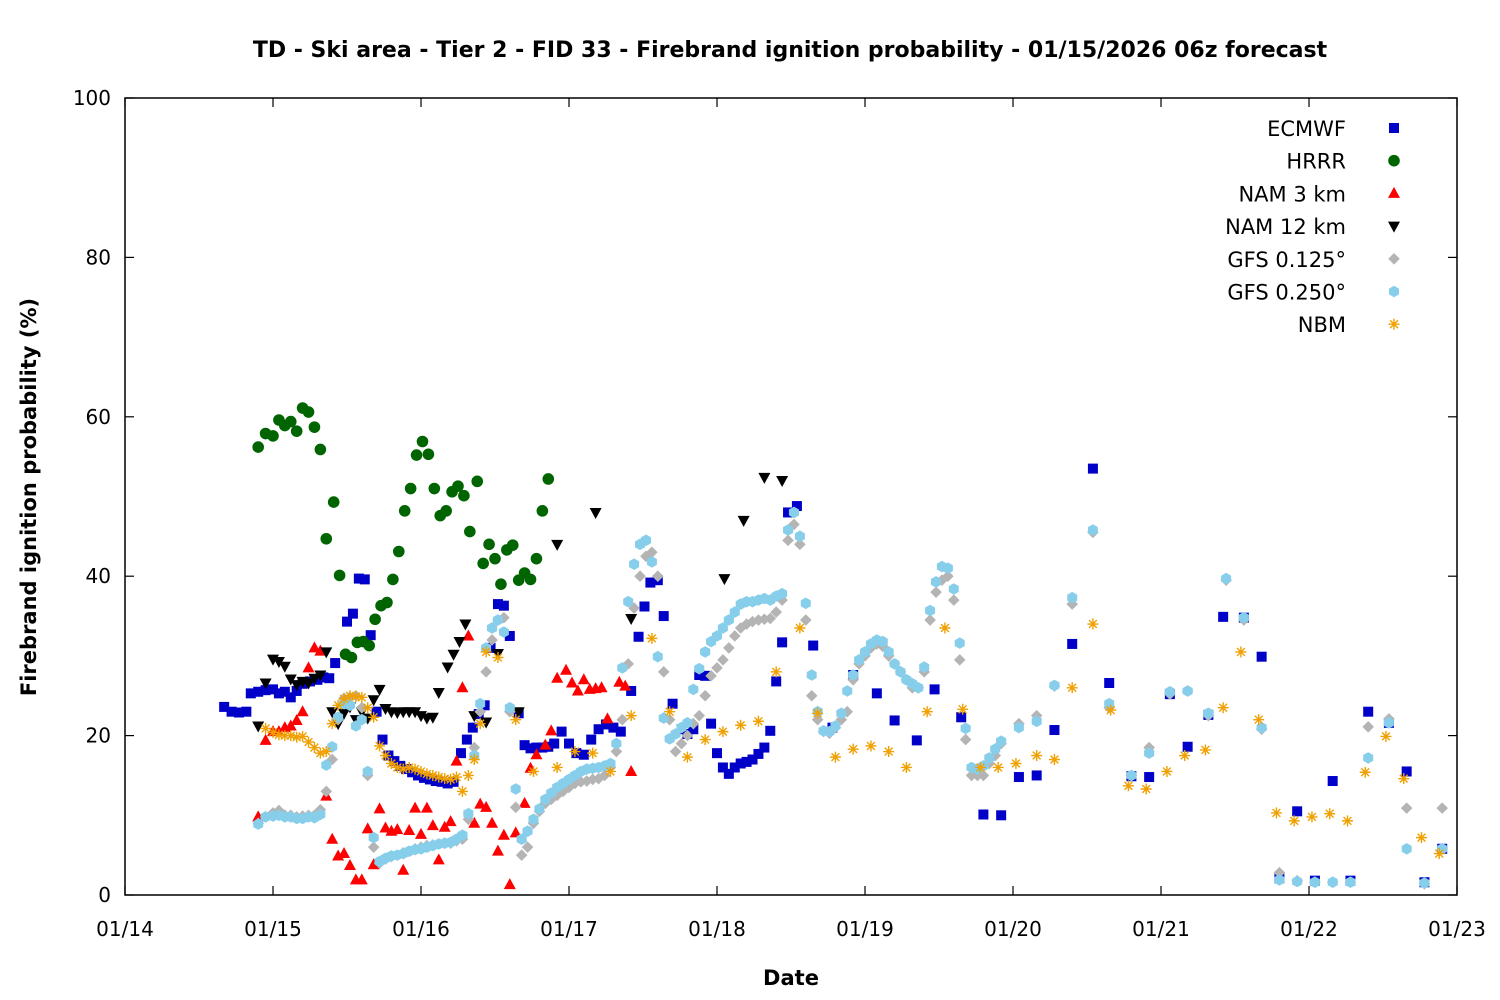  What do you see at coordinates (1394, 160) in the screenshot?
I see `legend-marker` at bounding box center [1394, 160].